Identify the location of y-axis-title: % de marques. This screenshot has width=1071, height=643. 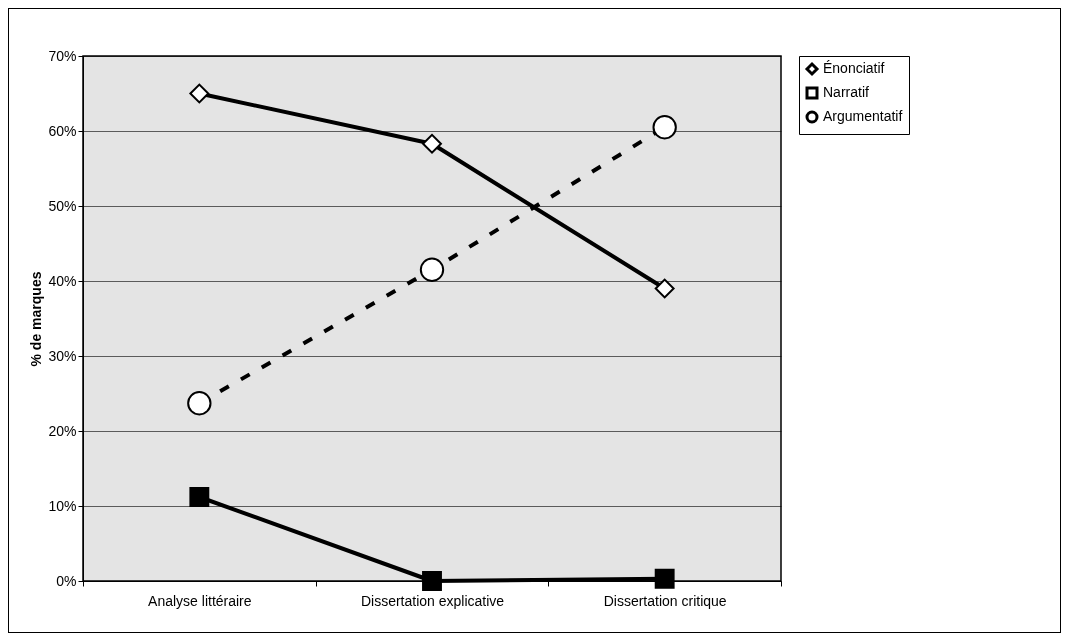
(36, 319).